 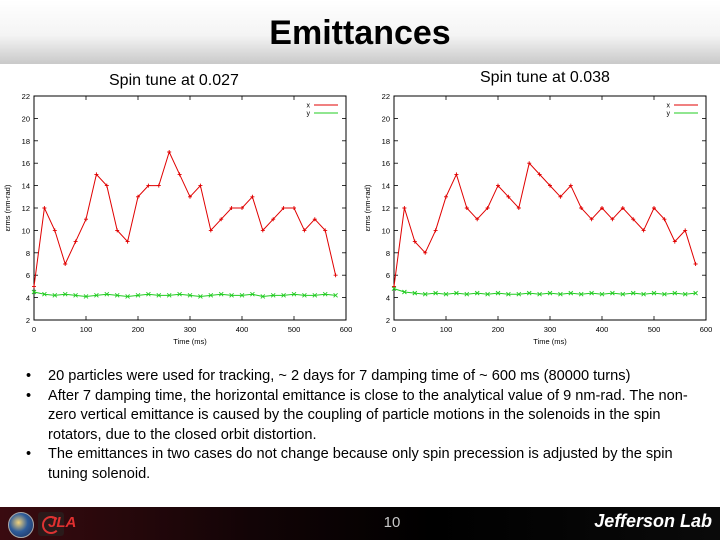 What do you see at coordinates (446, 329) in the screenshot?
I see `x-tick-label: 100` at bounding box center [446, 329].